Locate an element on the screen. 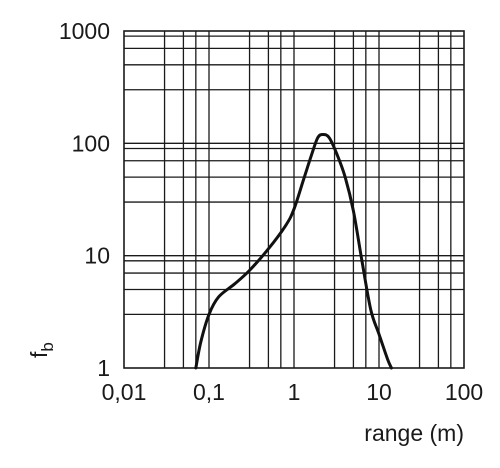 This screenshot has width=500, height=468. x-tick-label: 0,1 is located at coordinates (209, 392).